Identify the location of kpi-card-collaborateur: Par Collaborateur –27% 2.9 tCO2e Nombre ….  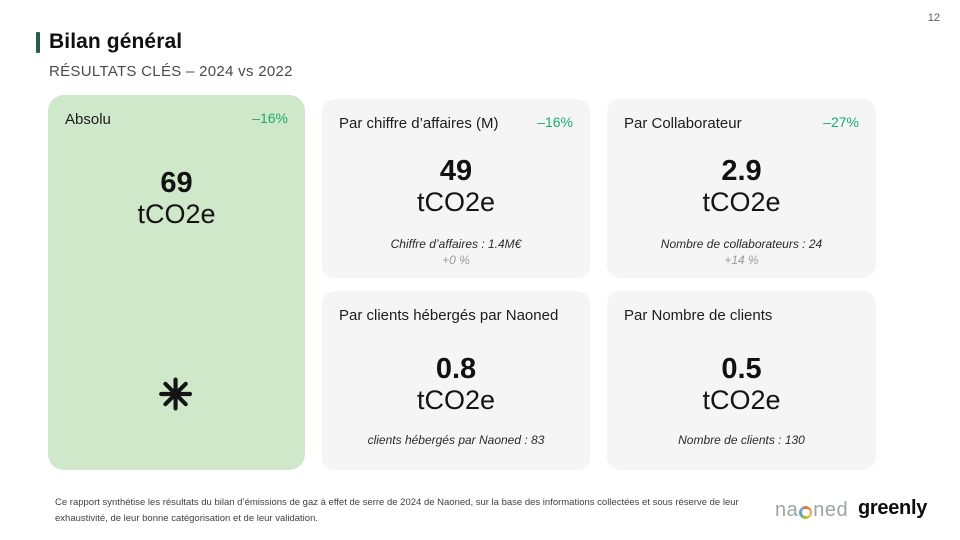
(741, 188).